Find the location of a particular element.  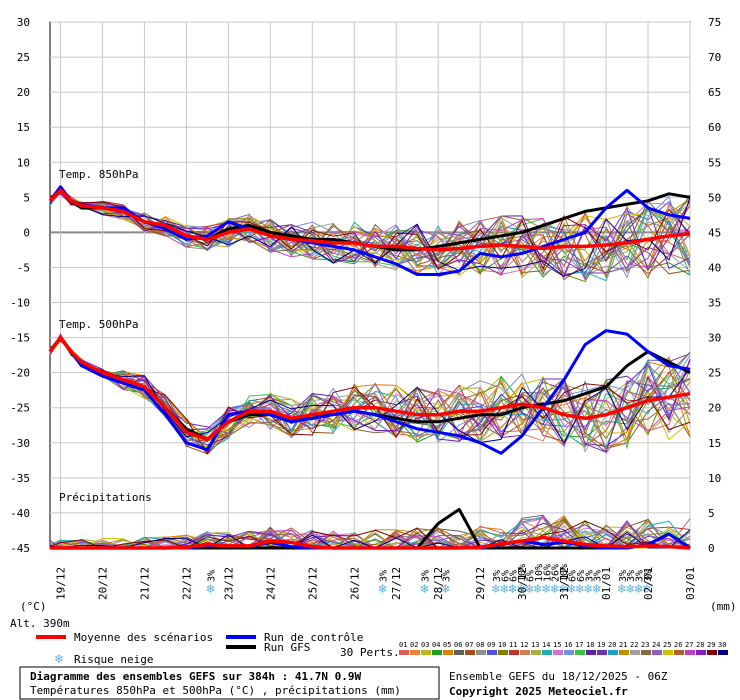

right-tick-label: 35 is located at coordinates (714, 303).